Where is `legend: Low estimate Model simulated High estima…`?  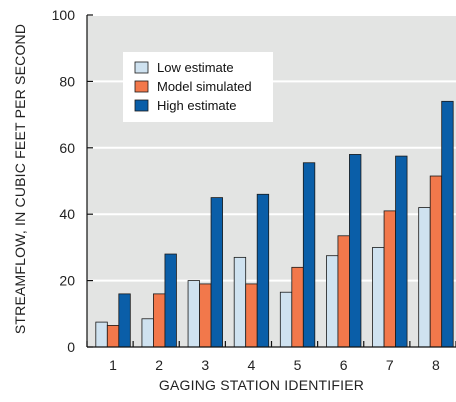
legend: Low estimate Model simulated High estima… is located at coordinates (198, 87).